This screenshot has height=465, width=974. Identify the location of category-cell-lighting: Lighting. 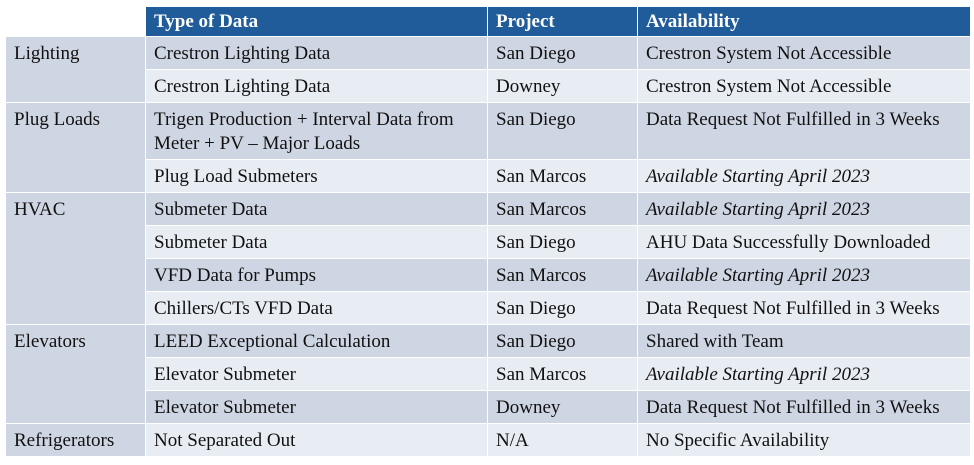
(75, 69).